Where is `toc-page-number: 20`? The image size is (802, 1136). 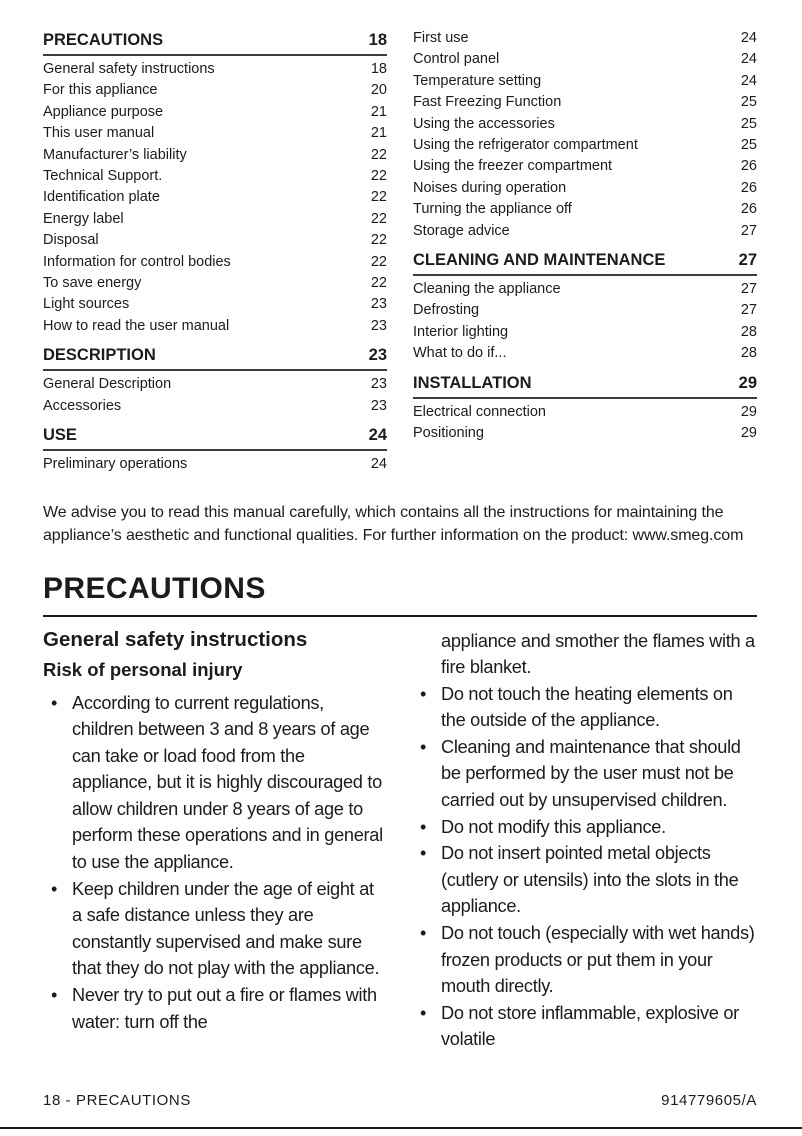
toc-page-number: 20 is located at coordinates (378, 90).